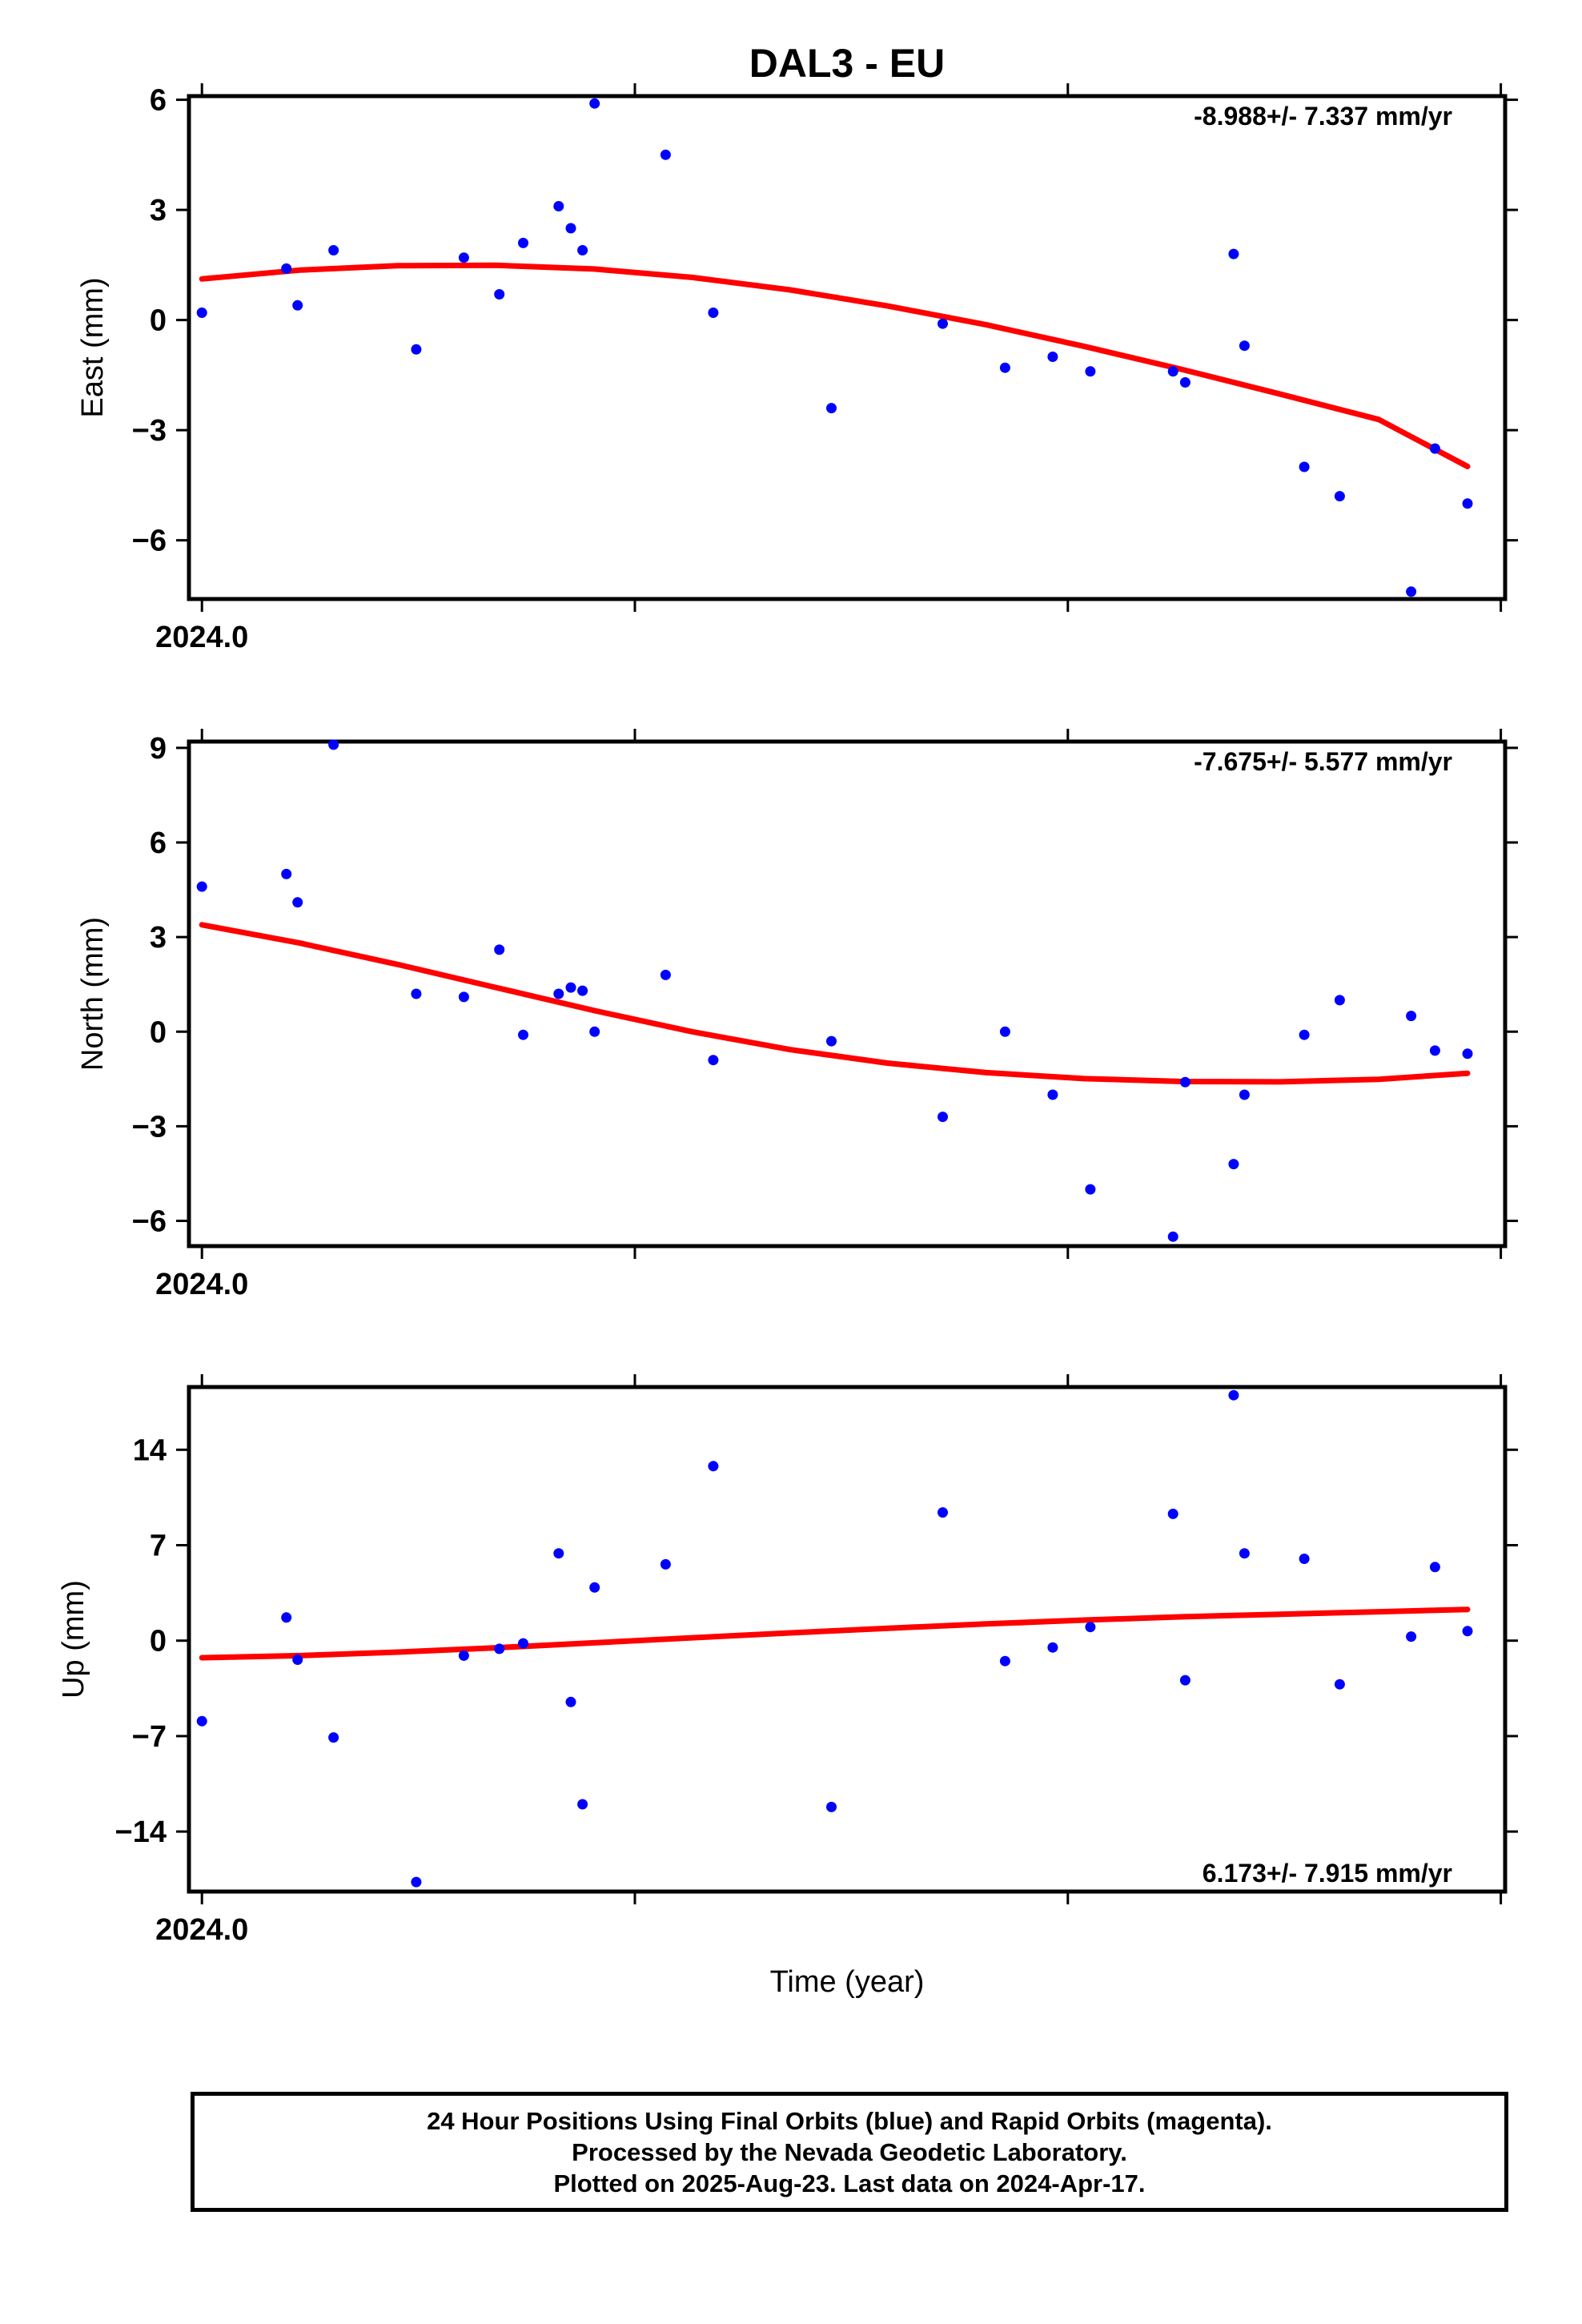 The width and height of the screenshot is (1582, 2324). What do you see at coordinates (149, 541) in the screenshot?
I see `y-tick-label: −6` at bounding box center [149, 541].